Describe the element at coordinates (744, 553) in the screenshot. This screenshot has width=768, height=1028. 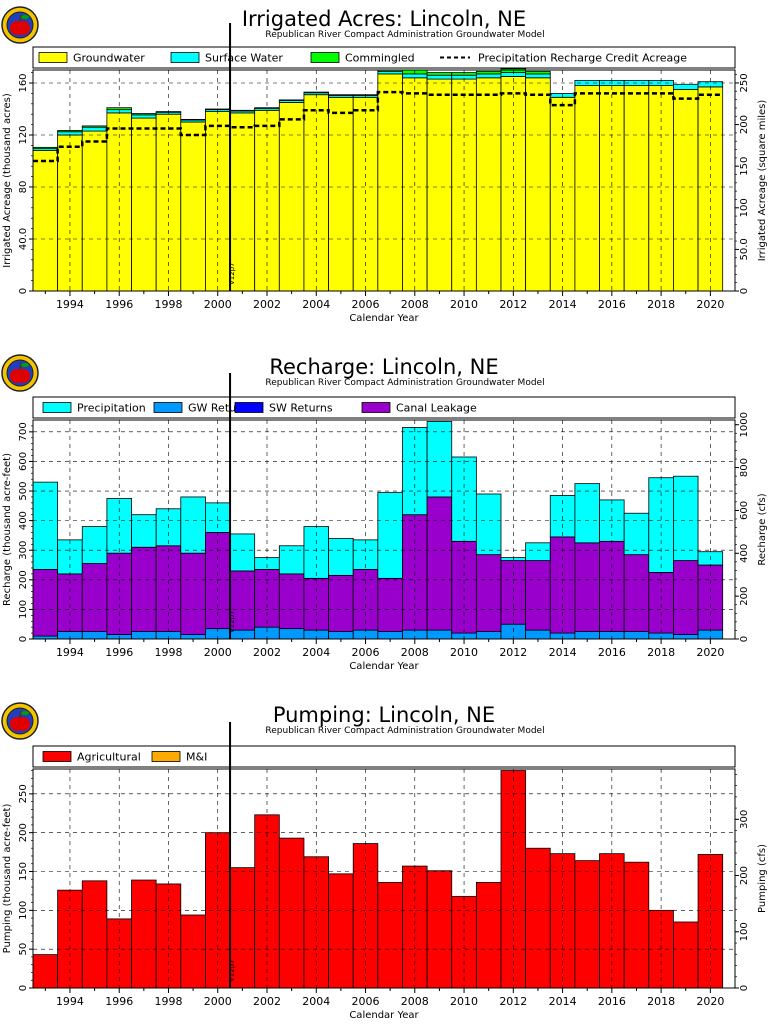
I see `y2-tick-label: 400` at that location.